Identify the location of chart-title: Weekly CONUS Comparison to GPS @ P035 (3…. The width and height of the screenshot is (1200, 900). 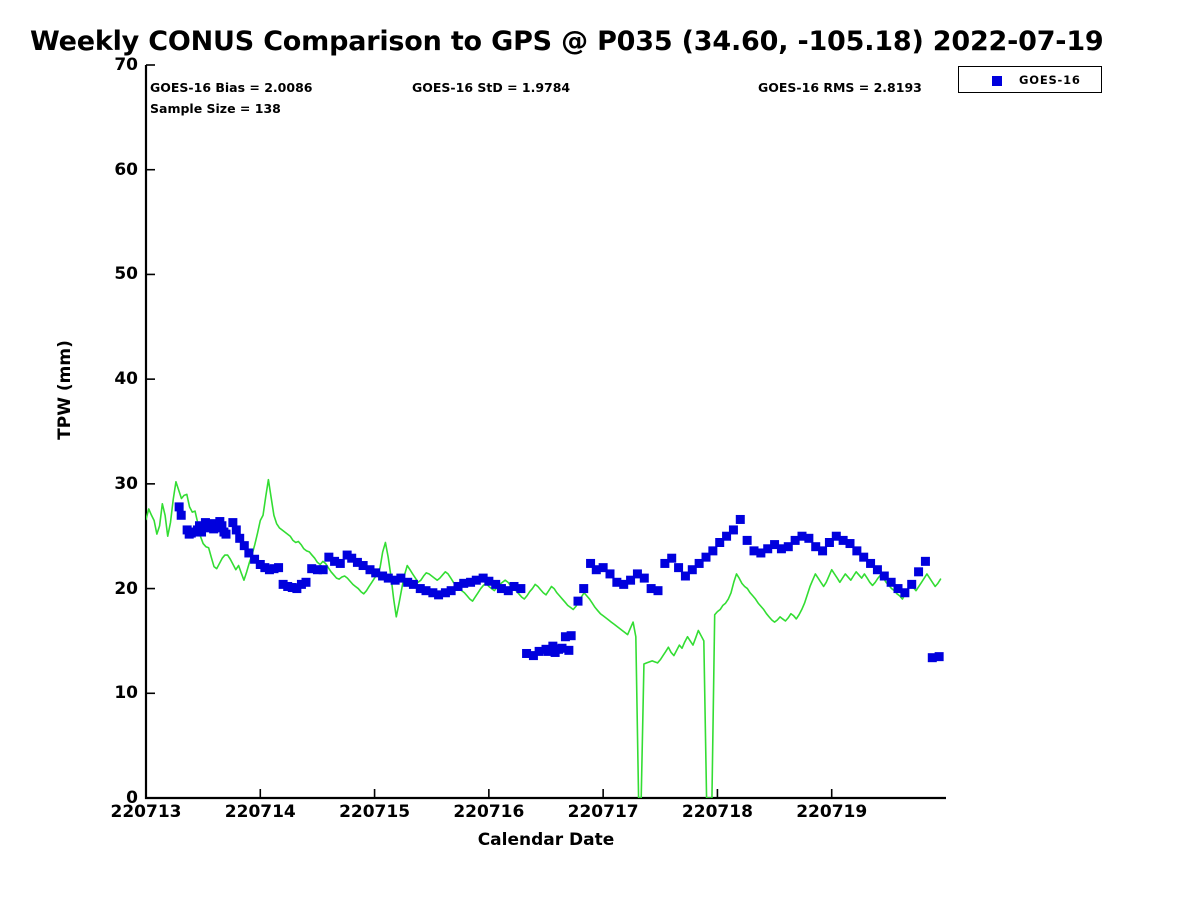
(567, 41).